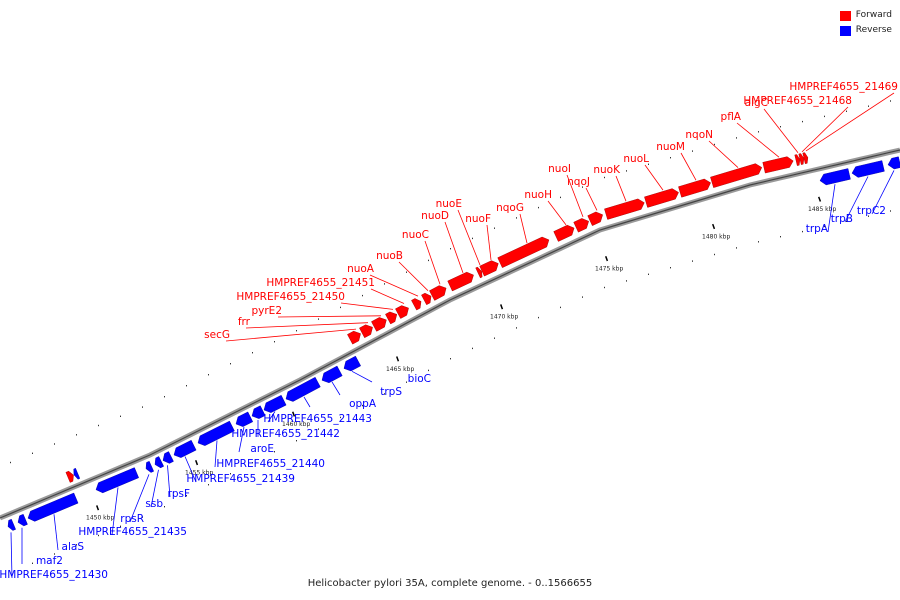 The width and height of the screenshot is (900, 600). What do you see at coordinates (670, 147) in the screenshot?
I see `label-nuoM: nuoM` at bounding box center [670, 147].